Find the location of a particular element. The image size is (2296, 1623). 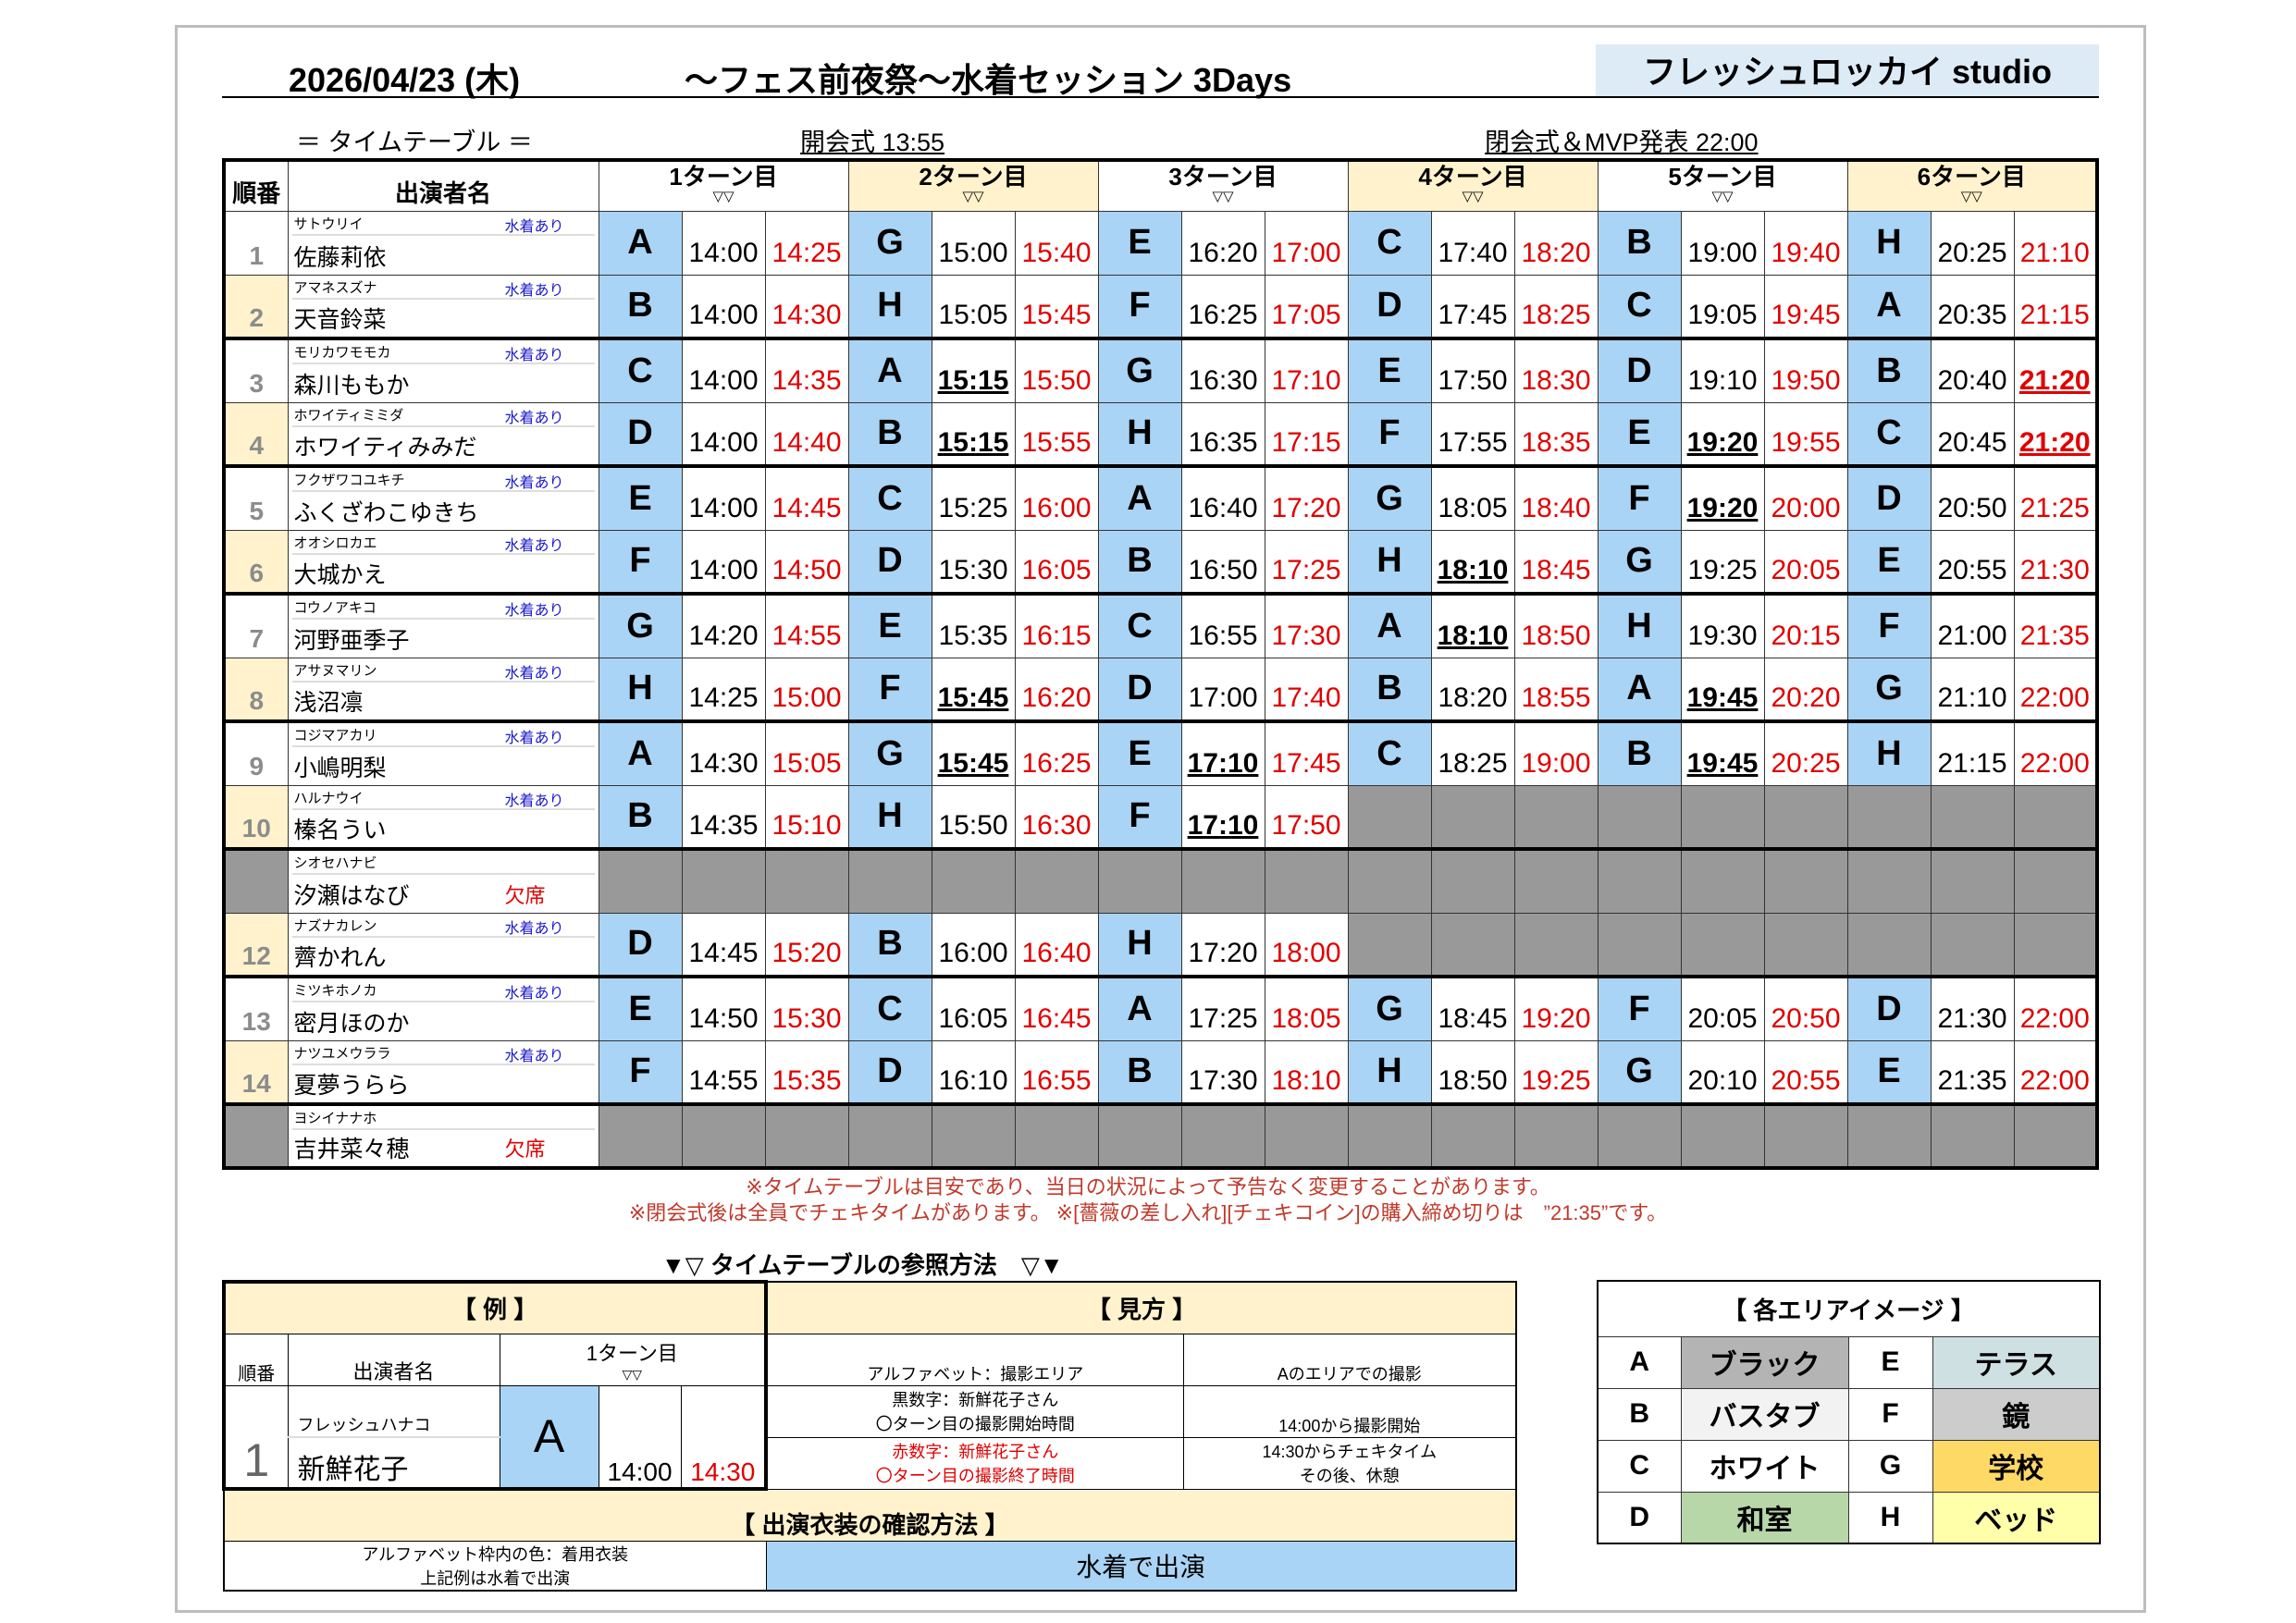

end-time-text: 18:00 is located at coordinates (1306, 953).